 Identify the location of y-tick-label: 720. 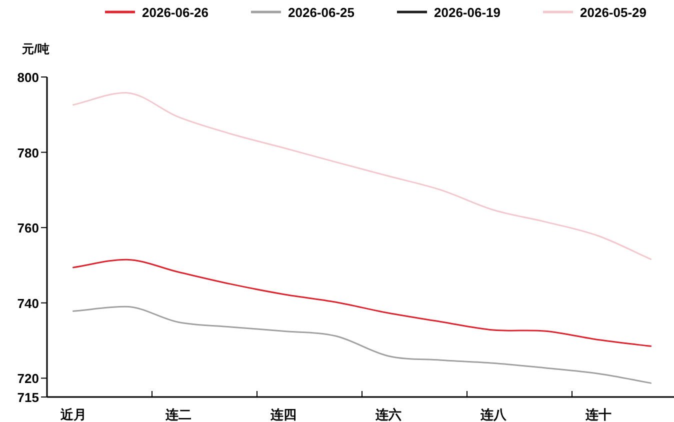
(28, 378).